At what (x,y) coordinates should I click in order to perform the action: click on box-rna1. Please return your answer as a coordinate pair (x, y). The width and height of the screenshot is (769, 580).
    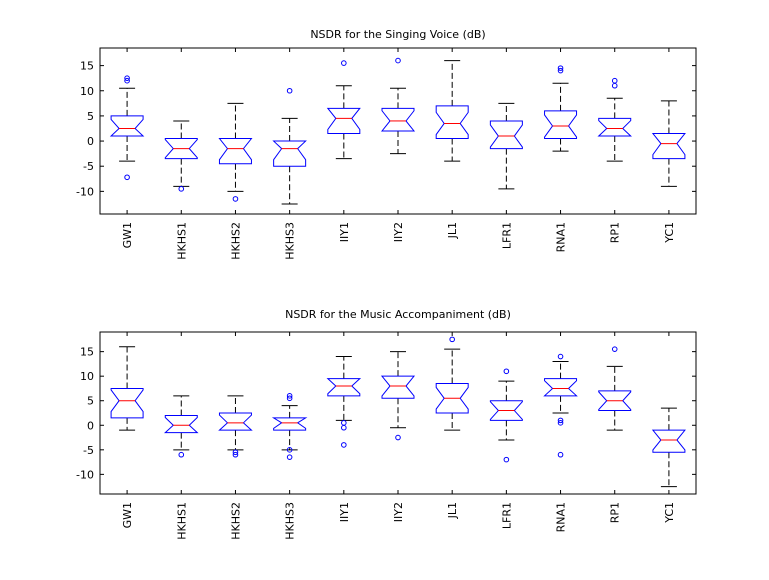
    Looking at the image, I should click on (560, 405).